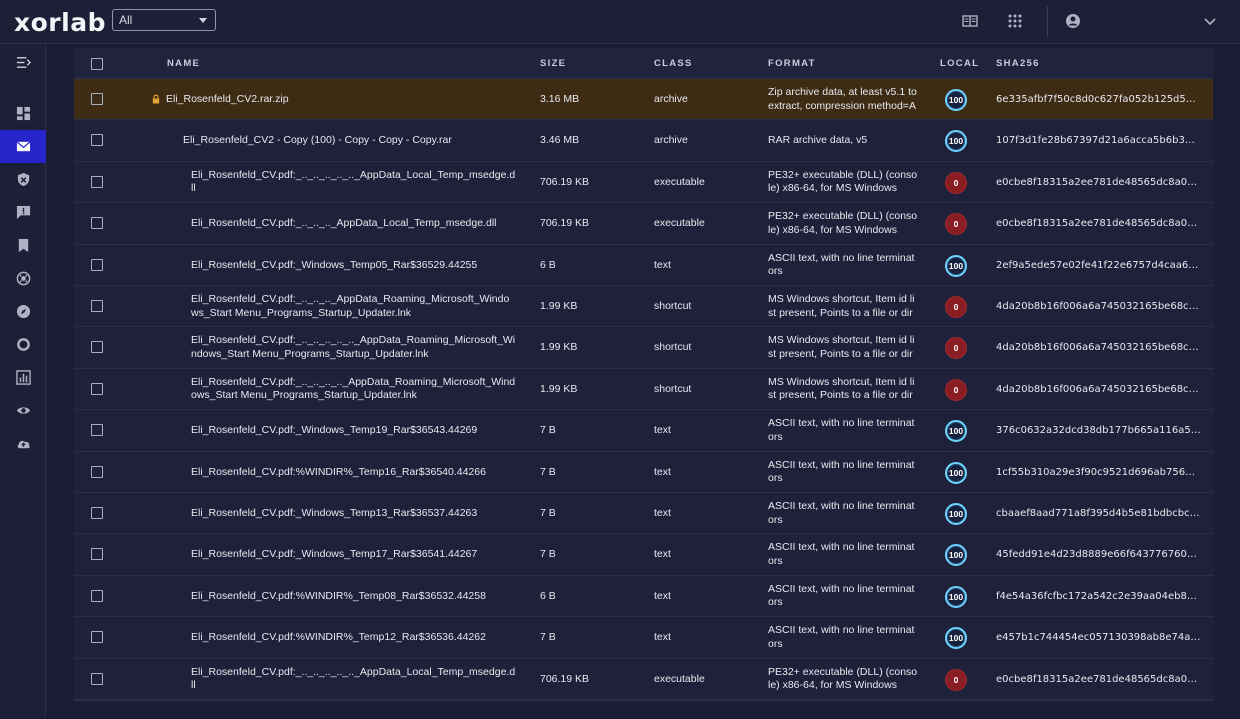 Image resolution: width=1240 pixels, height=719 pixels. What do you see at coordinates (97, 64) in the screenshot?
I see `select-all-checkbox` at bounding box center [97, 64].